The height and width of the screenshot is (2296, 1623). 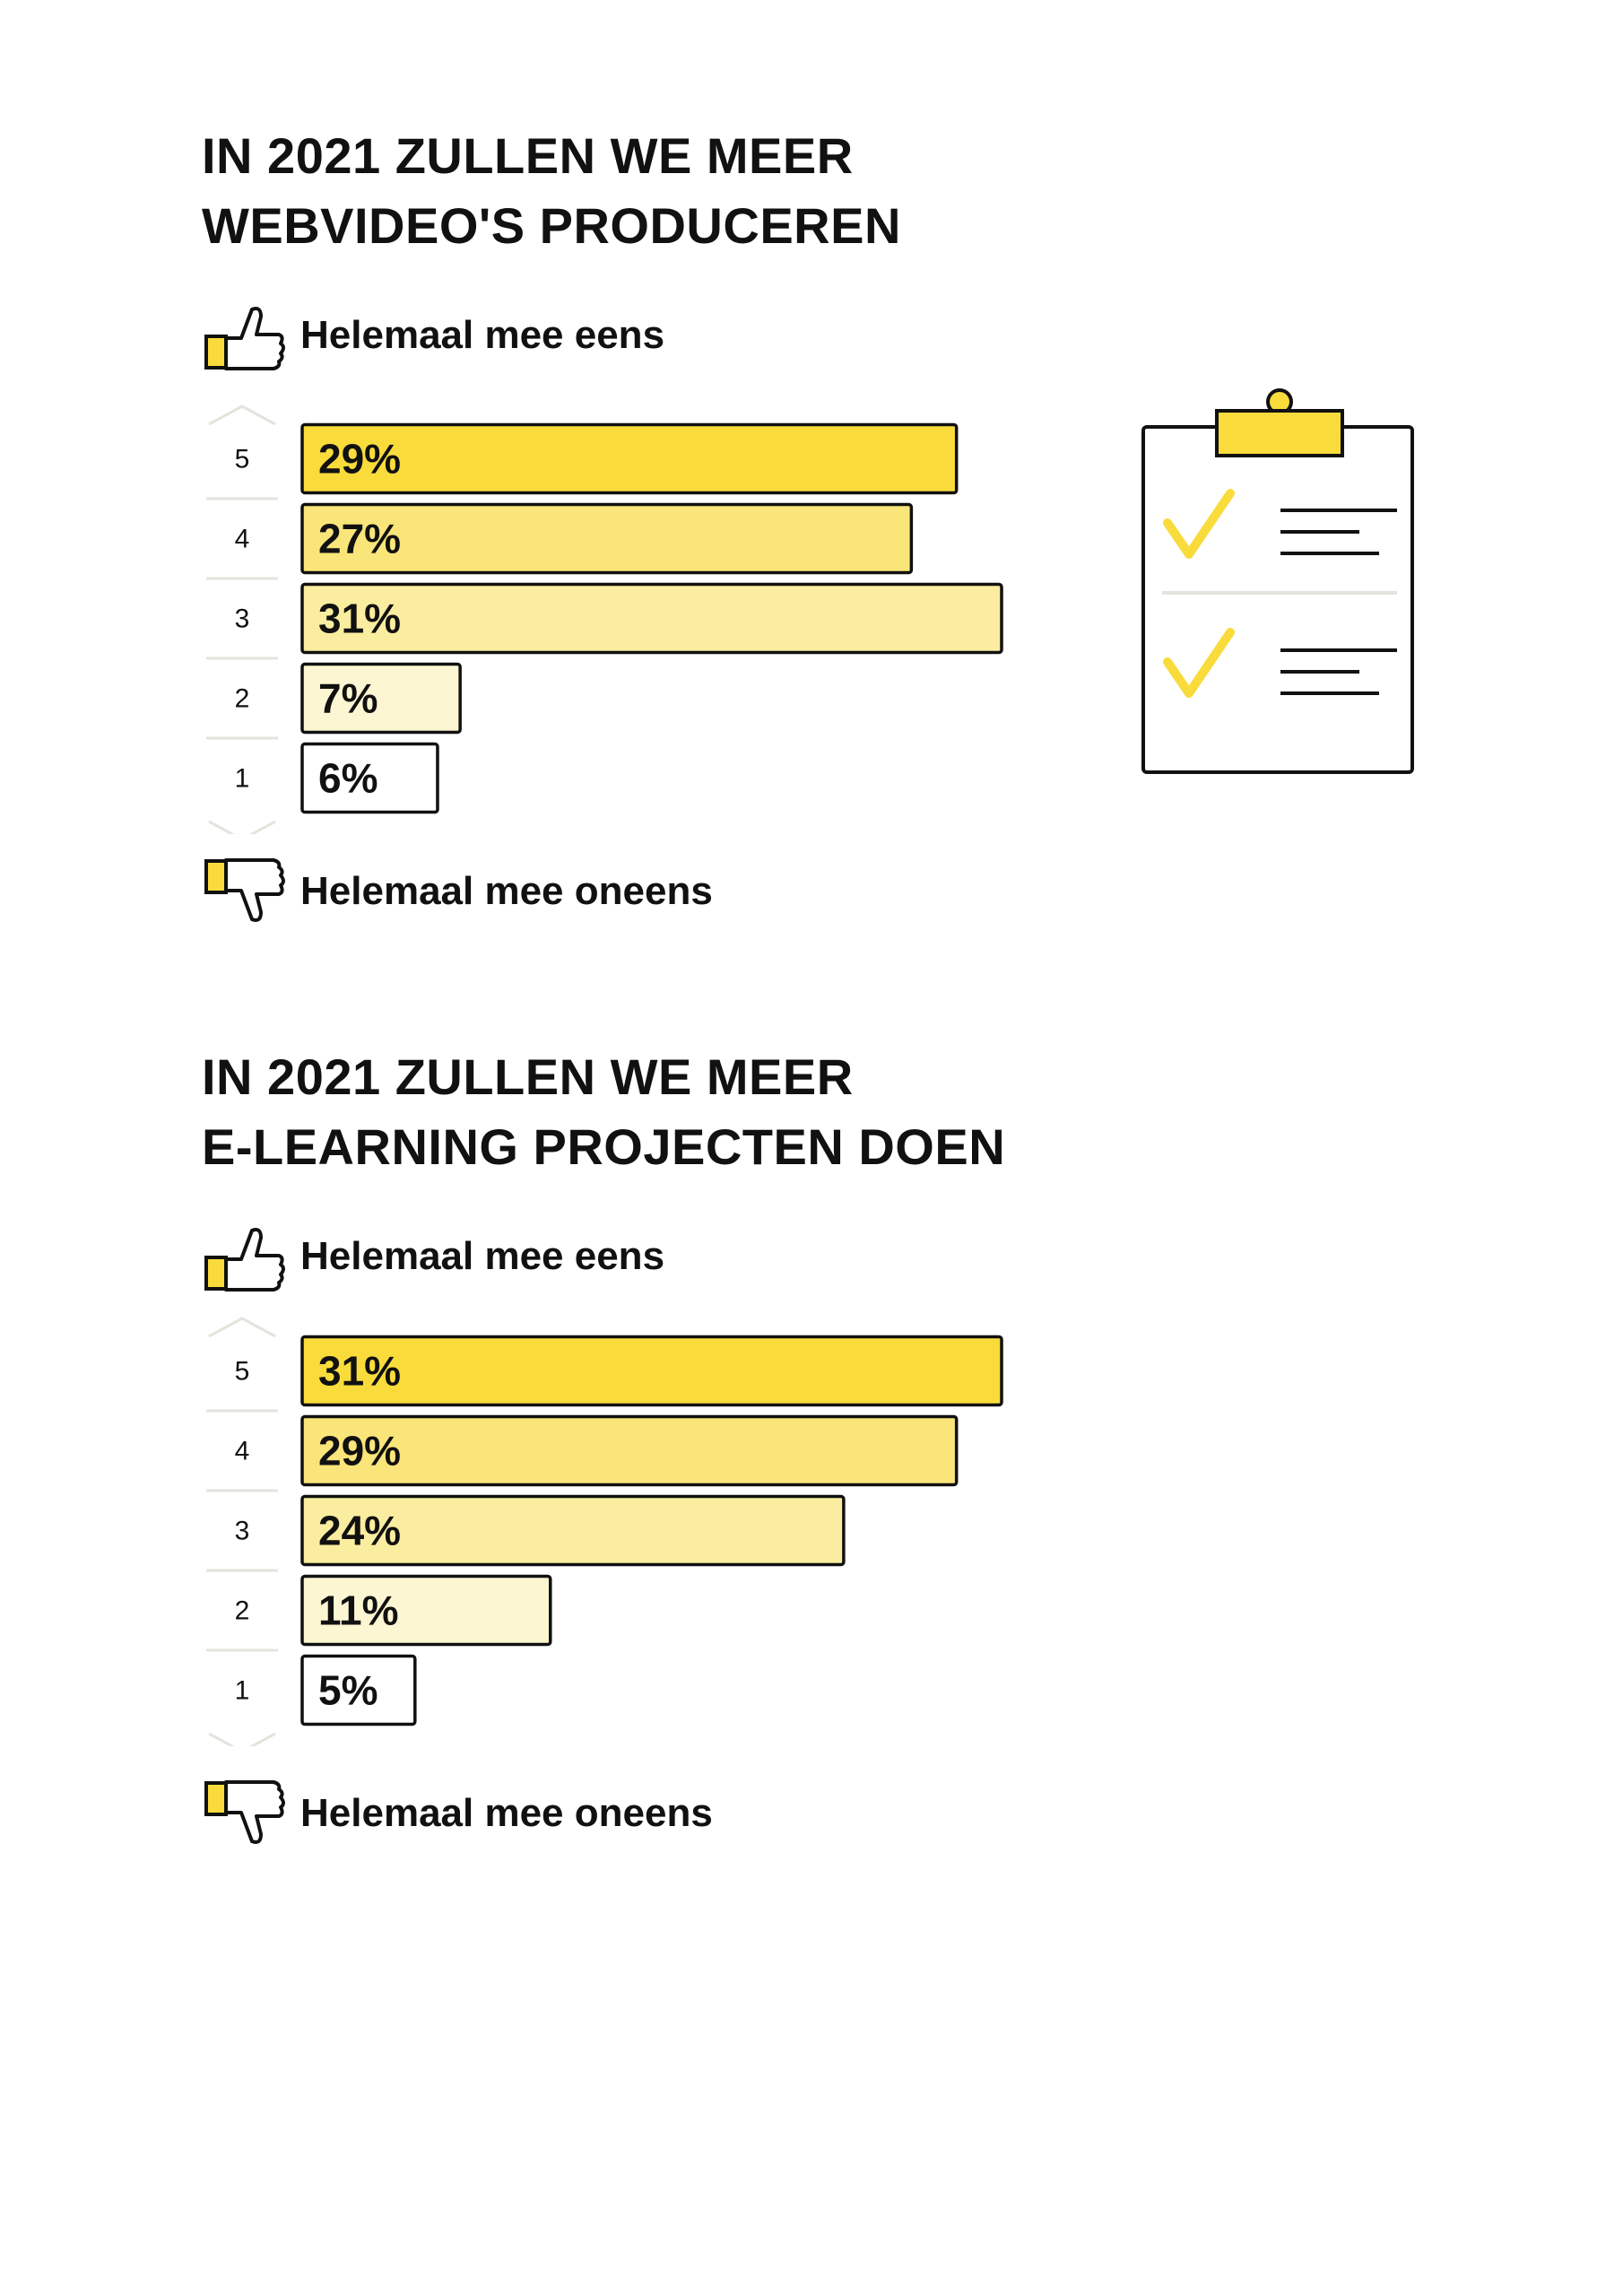 I want to click on bar-value-label: 6%, so click(x=348, y=778).